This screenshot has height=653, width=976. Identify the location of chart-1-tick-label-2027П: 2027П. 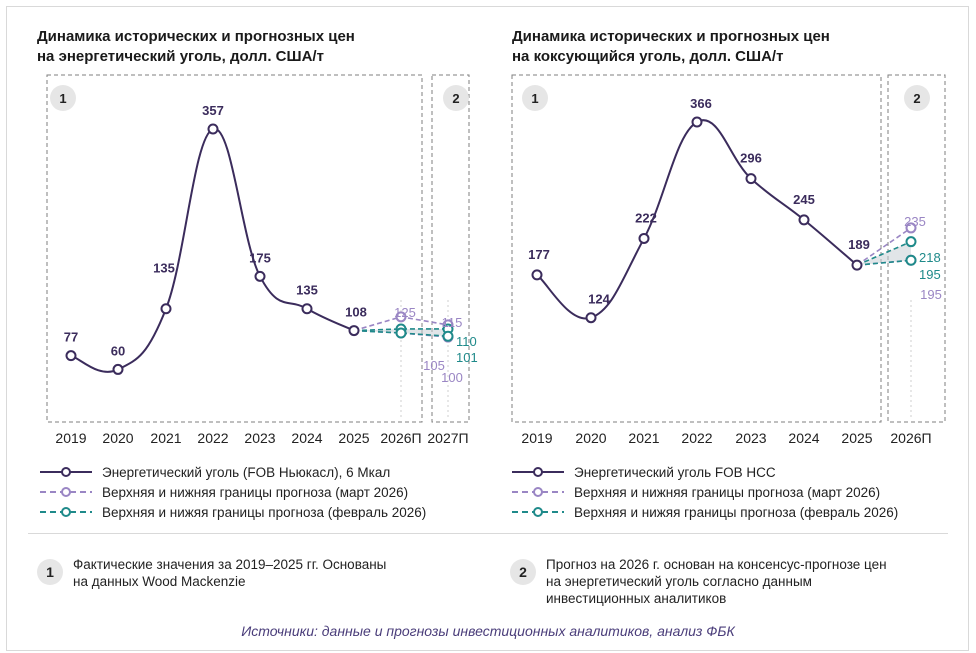
(447, 438).